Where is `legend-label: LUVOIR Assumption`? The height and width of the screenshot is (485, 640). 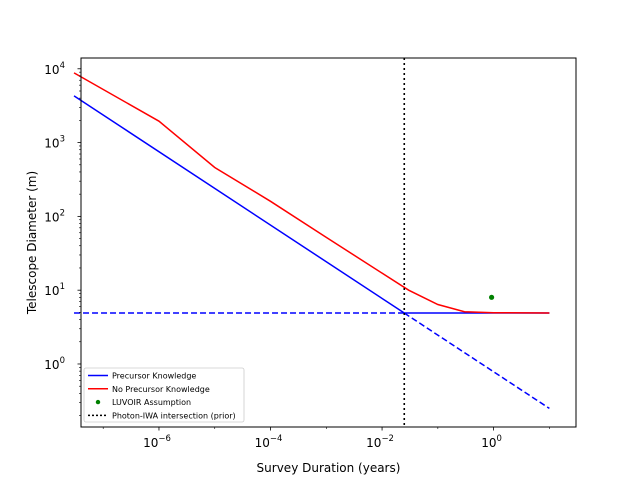 legend-label: LUVOIR Assumption is located at coordinates (151, 402).